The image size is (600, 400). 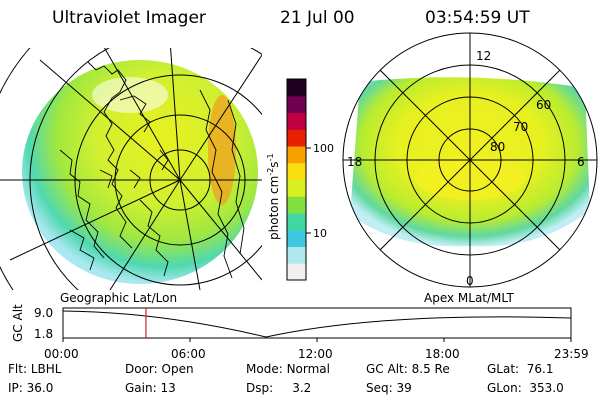 What do you see at coordinates (159, 369) in the screenshot?
I see `status-door: Door: Open` at bounding box center [159, 369].